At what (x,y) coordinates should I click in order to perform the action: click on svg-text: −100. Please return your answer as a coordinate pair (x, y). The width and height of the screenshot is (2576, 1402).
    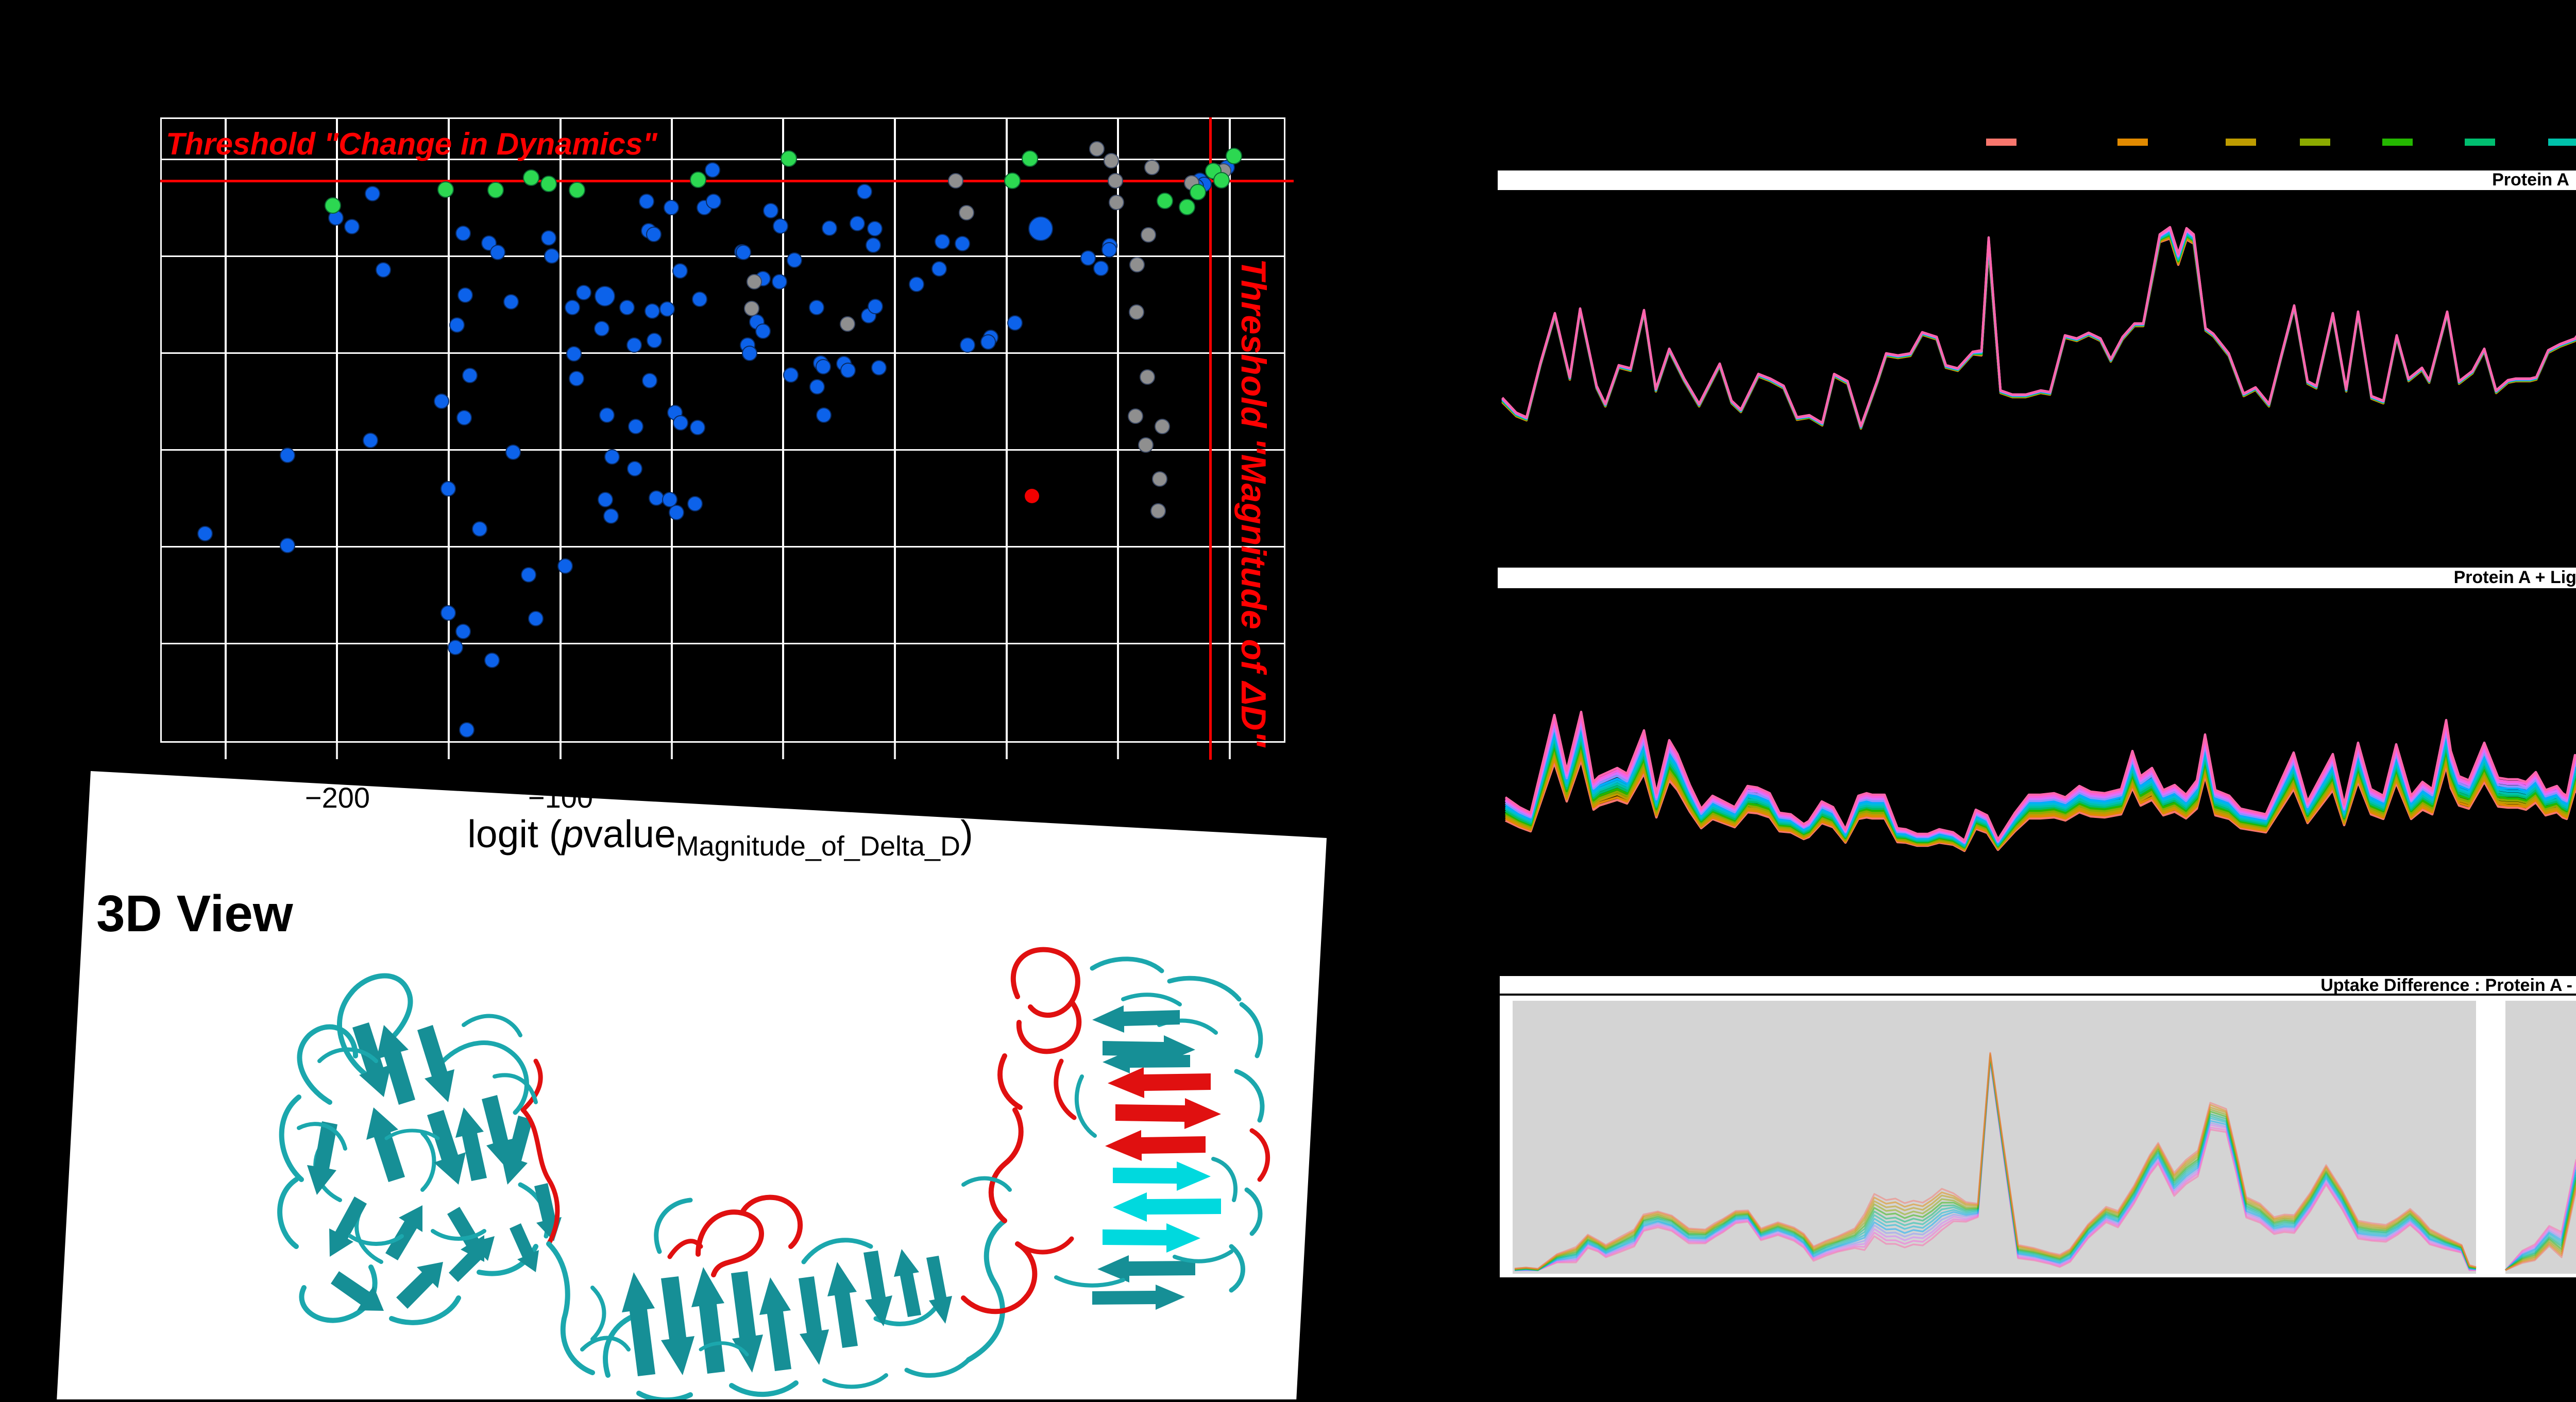
    Looking at the image, I should click on (560, 797).